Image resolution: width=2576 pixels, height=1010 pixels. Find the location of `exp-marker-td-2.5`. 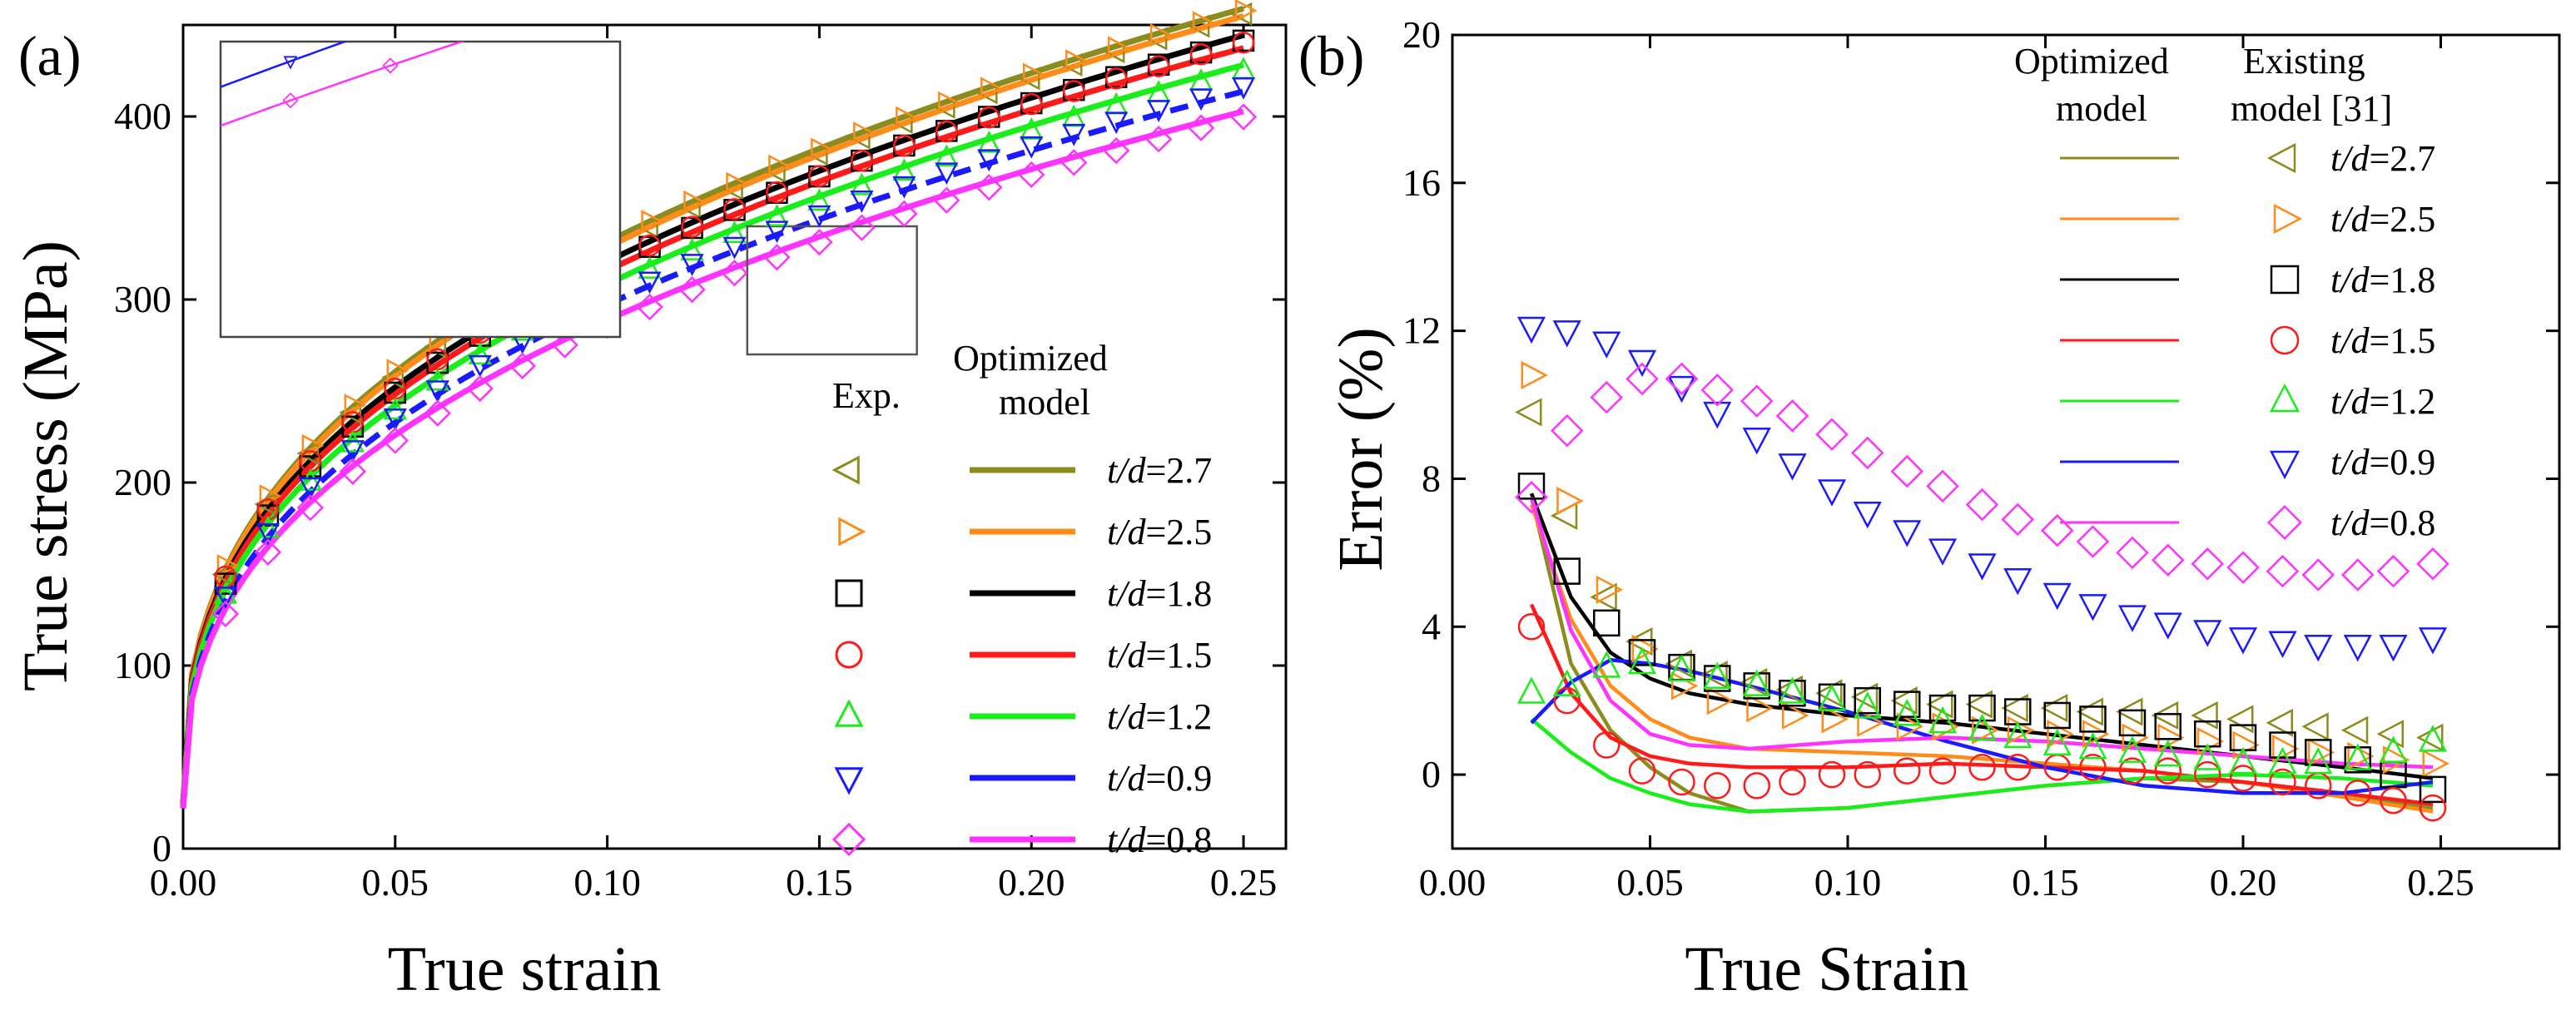

exp-marker-td-2.5 is located at coordinates (737, 183).